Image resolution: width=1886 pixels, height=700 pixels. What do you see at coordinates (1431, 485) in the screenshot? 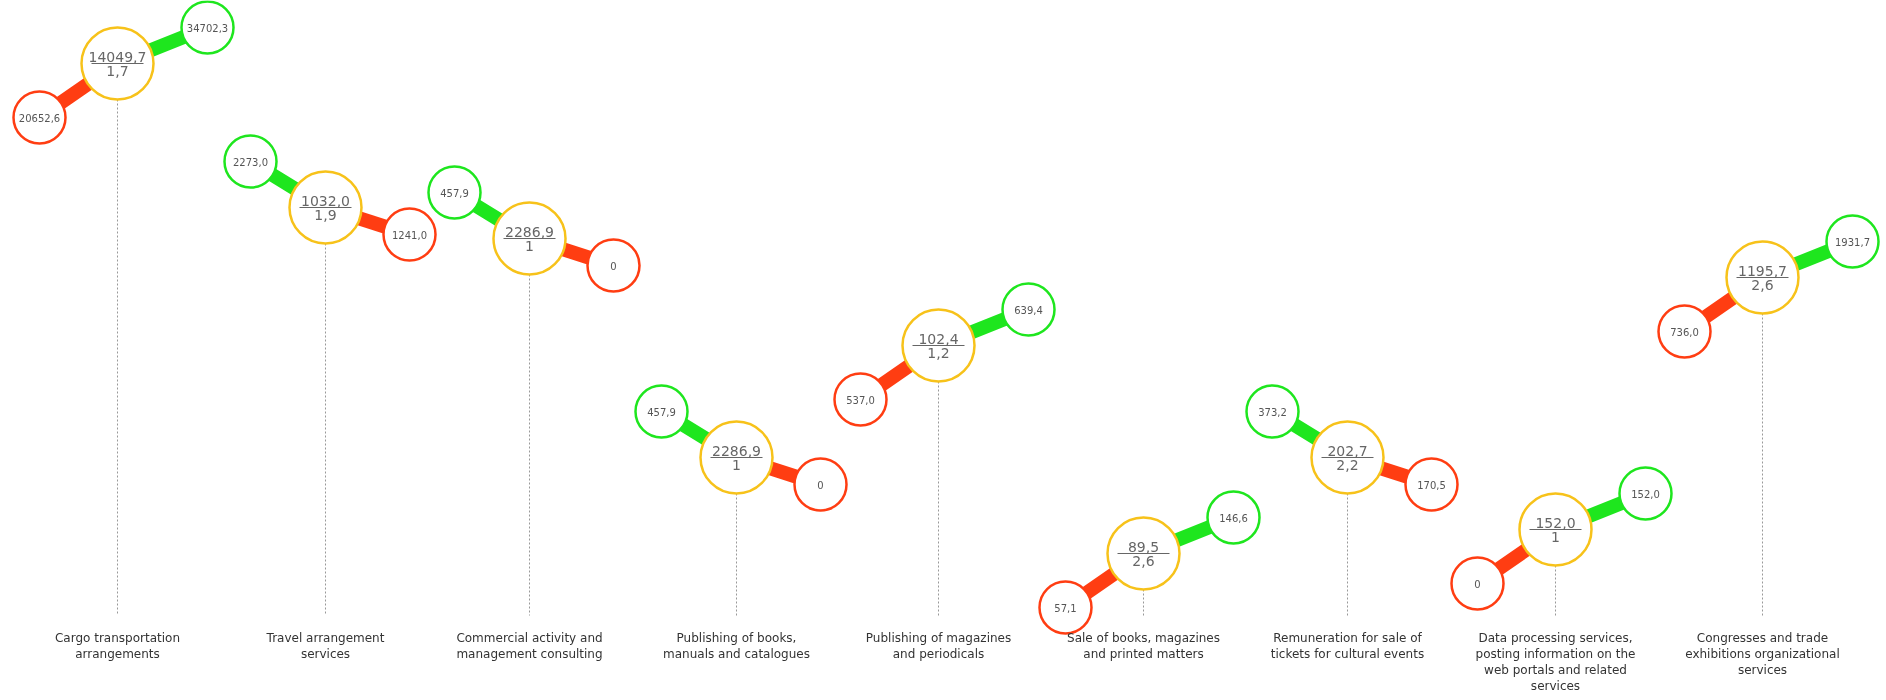
I see `data-label: 170,5` at bounding box center [1431, 485].